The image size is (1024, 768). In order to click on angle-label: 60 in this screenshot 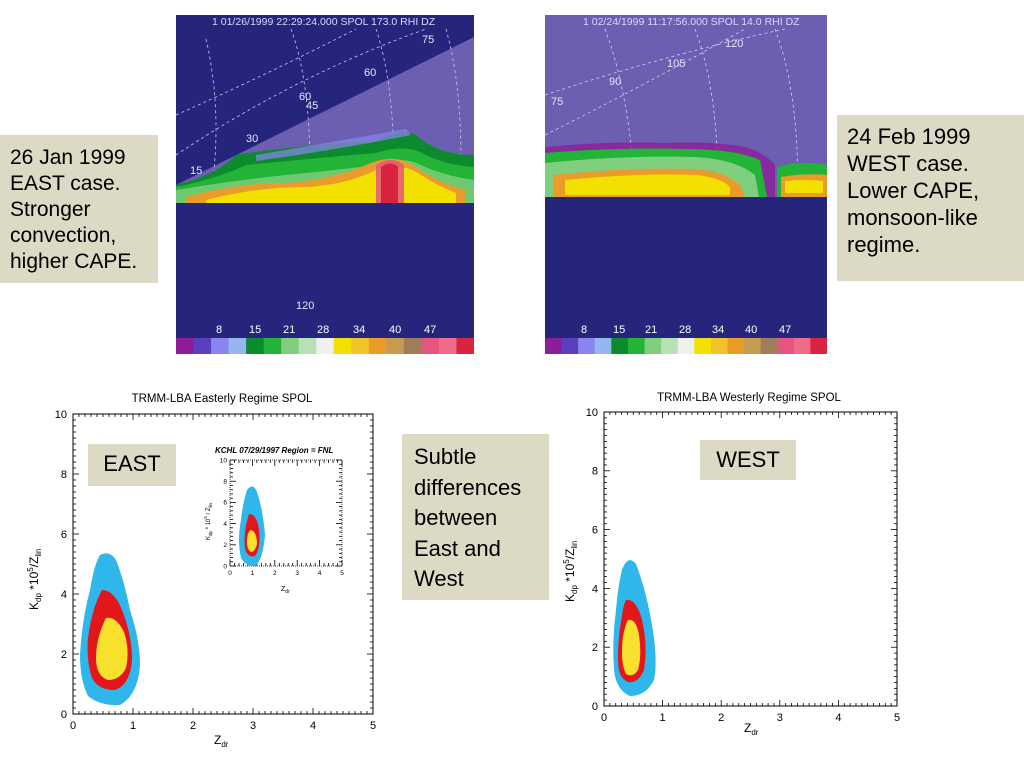, I will do `click(305, 97)`.